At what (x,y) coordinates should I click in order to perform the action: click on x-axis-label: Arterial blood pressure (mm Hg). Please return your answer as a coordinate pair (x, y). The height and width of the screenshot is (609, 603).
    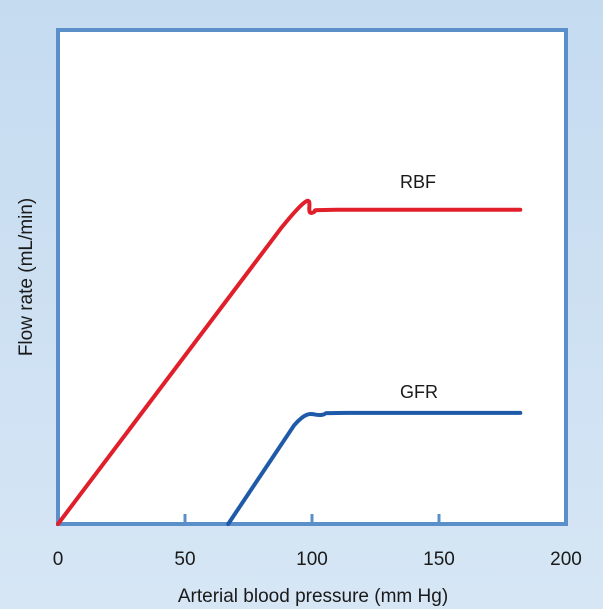
    Looking at the image, I should click on (313, 596).